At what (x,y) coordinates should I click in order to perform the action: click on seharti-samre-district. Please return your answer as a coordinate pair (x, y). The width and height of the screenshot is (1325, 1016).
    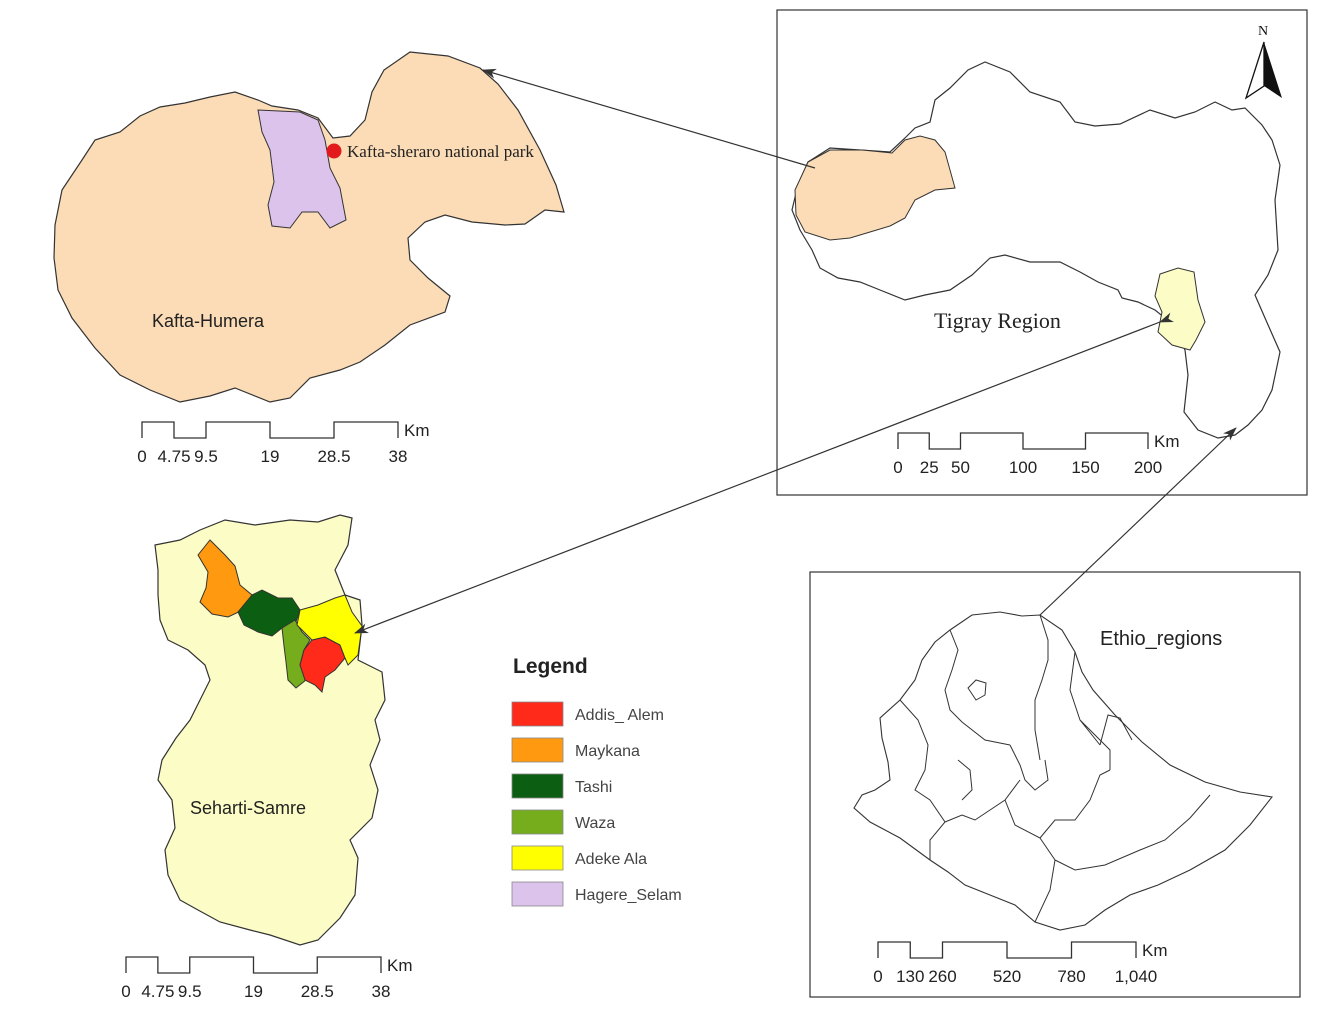
    Looking at the image, I should click on (270, 730).